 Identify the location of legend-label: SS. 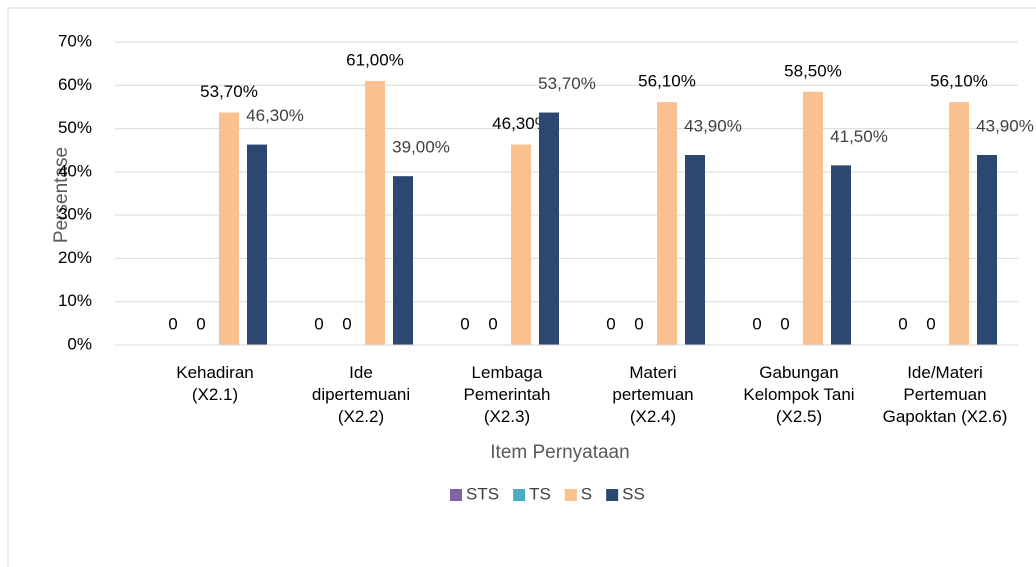
(633, 493).